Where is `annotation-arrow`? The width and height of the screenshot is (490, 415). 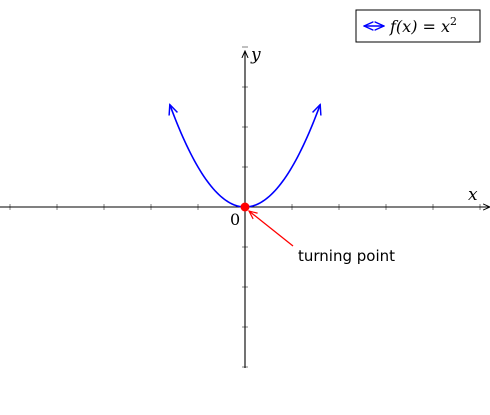
annotation-arrow is located at coordinates (271, 229).